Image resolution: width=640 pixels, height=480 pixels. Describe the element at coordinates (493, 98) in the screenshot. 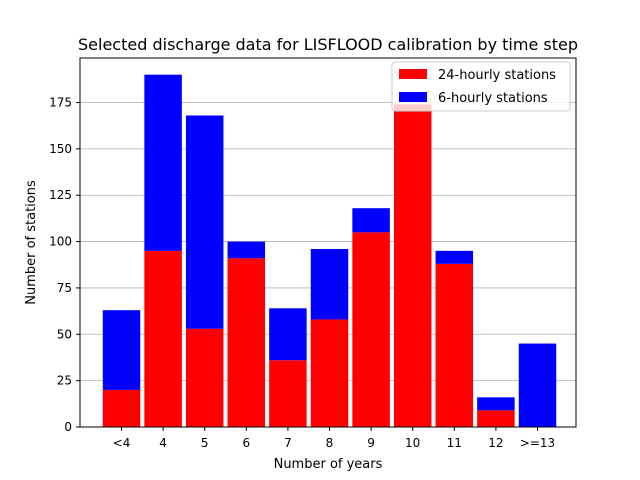

I see `legend-label-6-hourly: 6-hourly stations` at that location.